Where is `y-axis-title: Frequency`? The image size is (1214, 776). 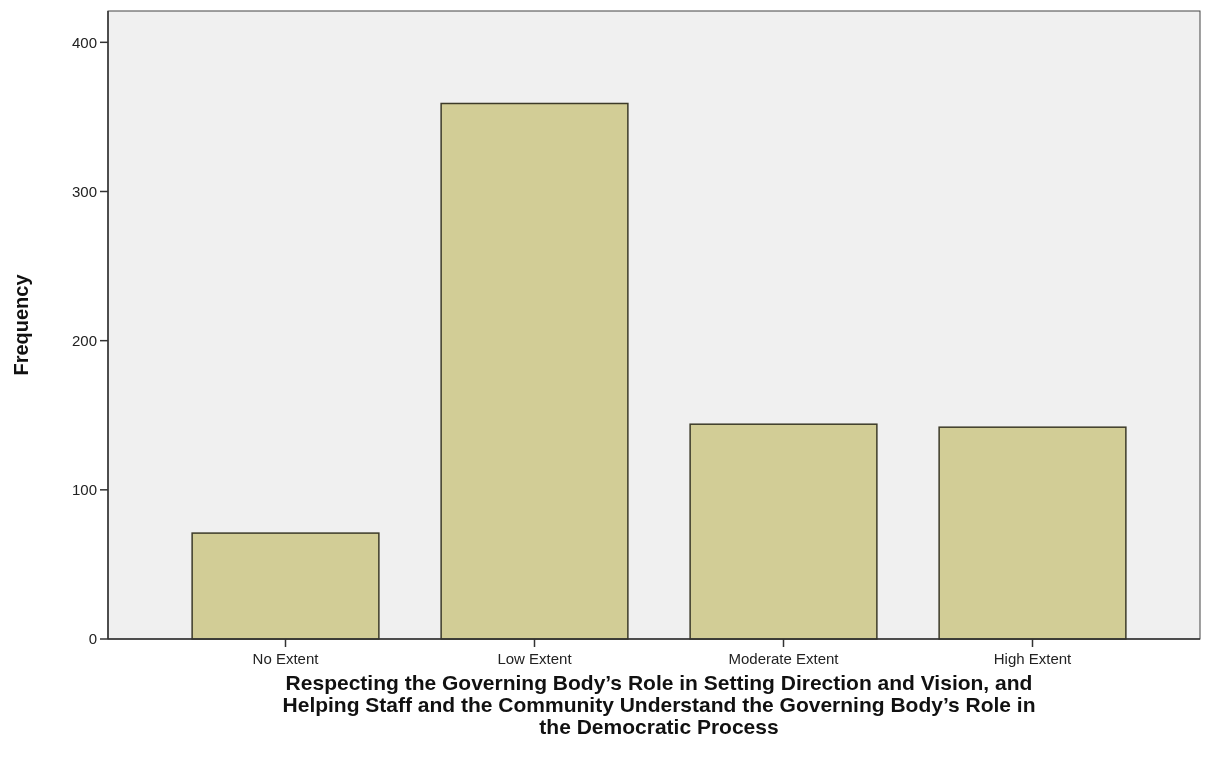 y-axis-title: Frequency is located at coordinates (21, 324).